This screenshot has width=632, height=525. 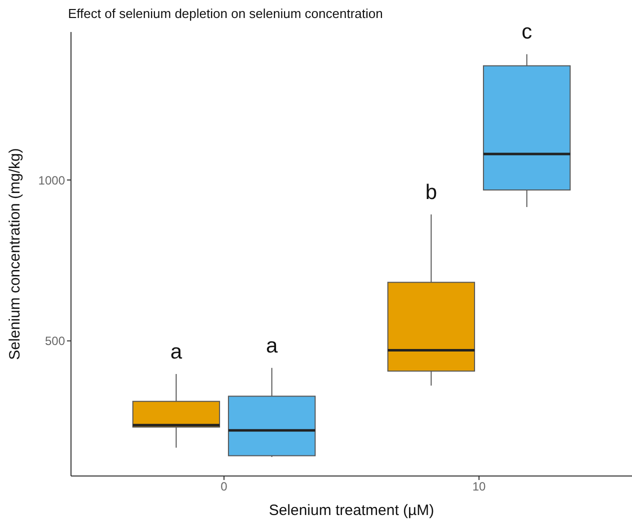 I want to click on chart-title: Effect of selenium depletion on selenium concentration, so click(x=225, y=13).